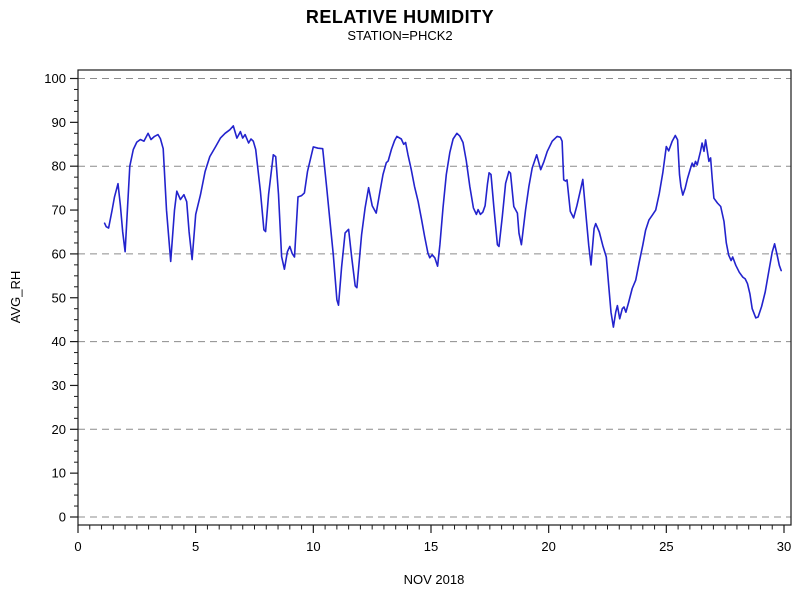 This screenshot has height=600, width=800. What do you see at coordinates (548, 546) in the screenshot?
I see `x-tick-label: 20` at bounding box center [548, 546].